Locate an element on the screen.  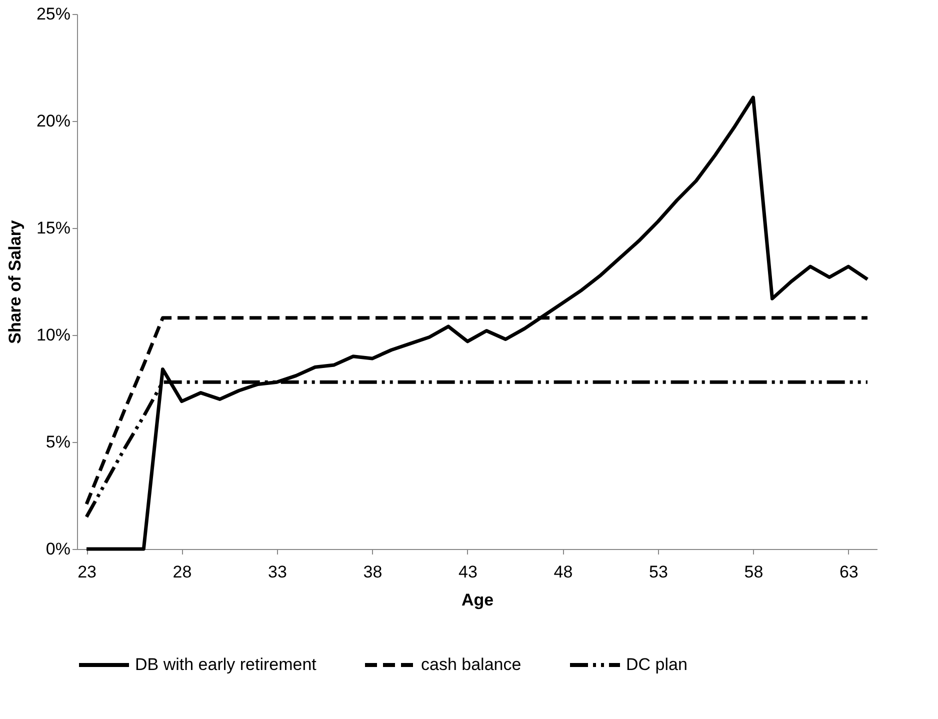
y-tick-label: 10% is located at coordinates (53, 335).